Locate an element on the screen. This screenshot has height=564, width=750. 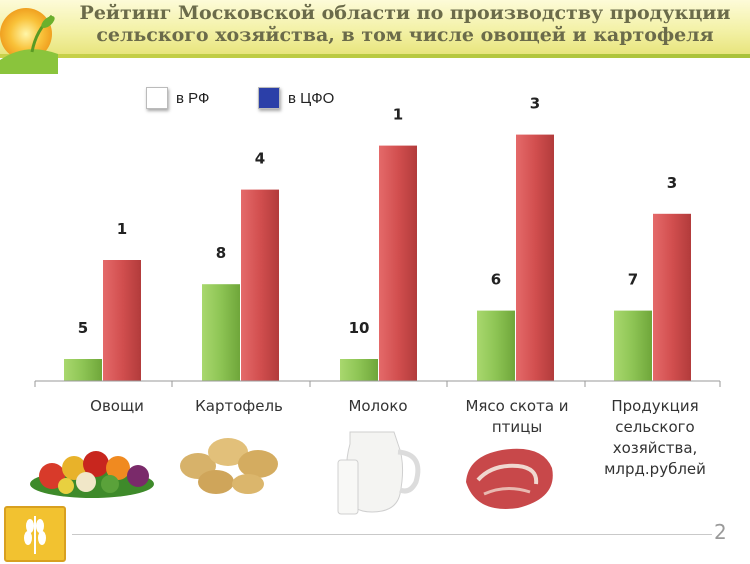
legend-swatch-cfo is located at coordinates (269, 98).